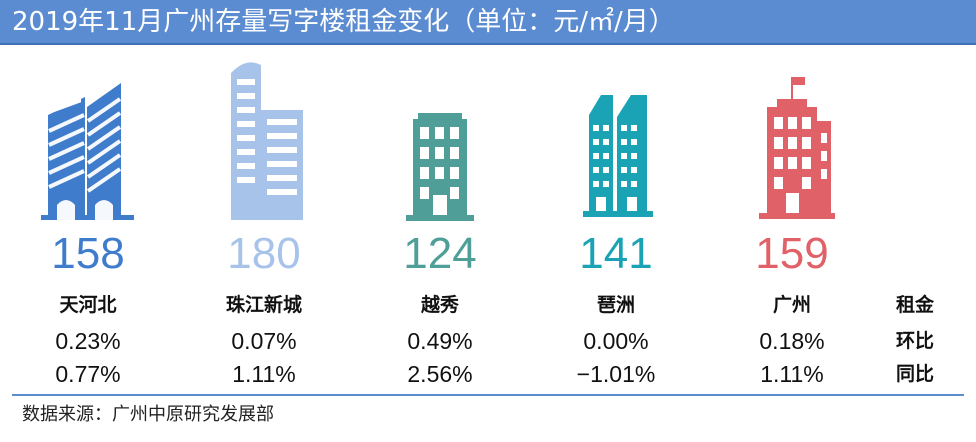 The width and height of the screenshot is (976, 442). I want to click on office-block-icon, so click(440, 140).